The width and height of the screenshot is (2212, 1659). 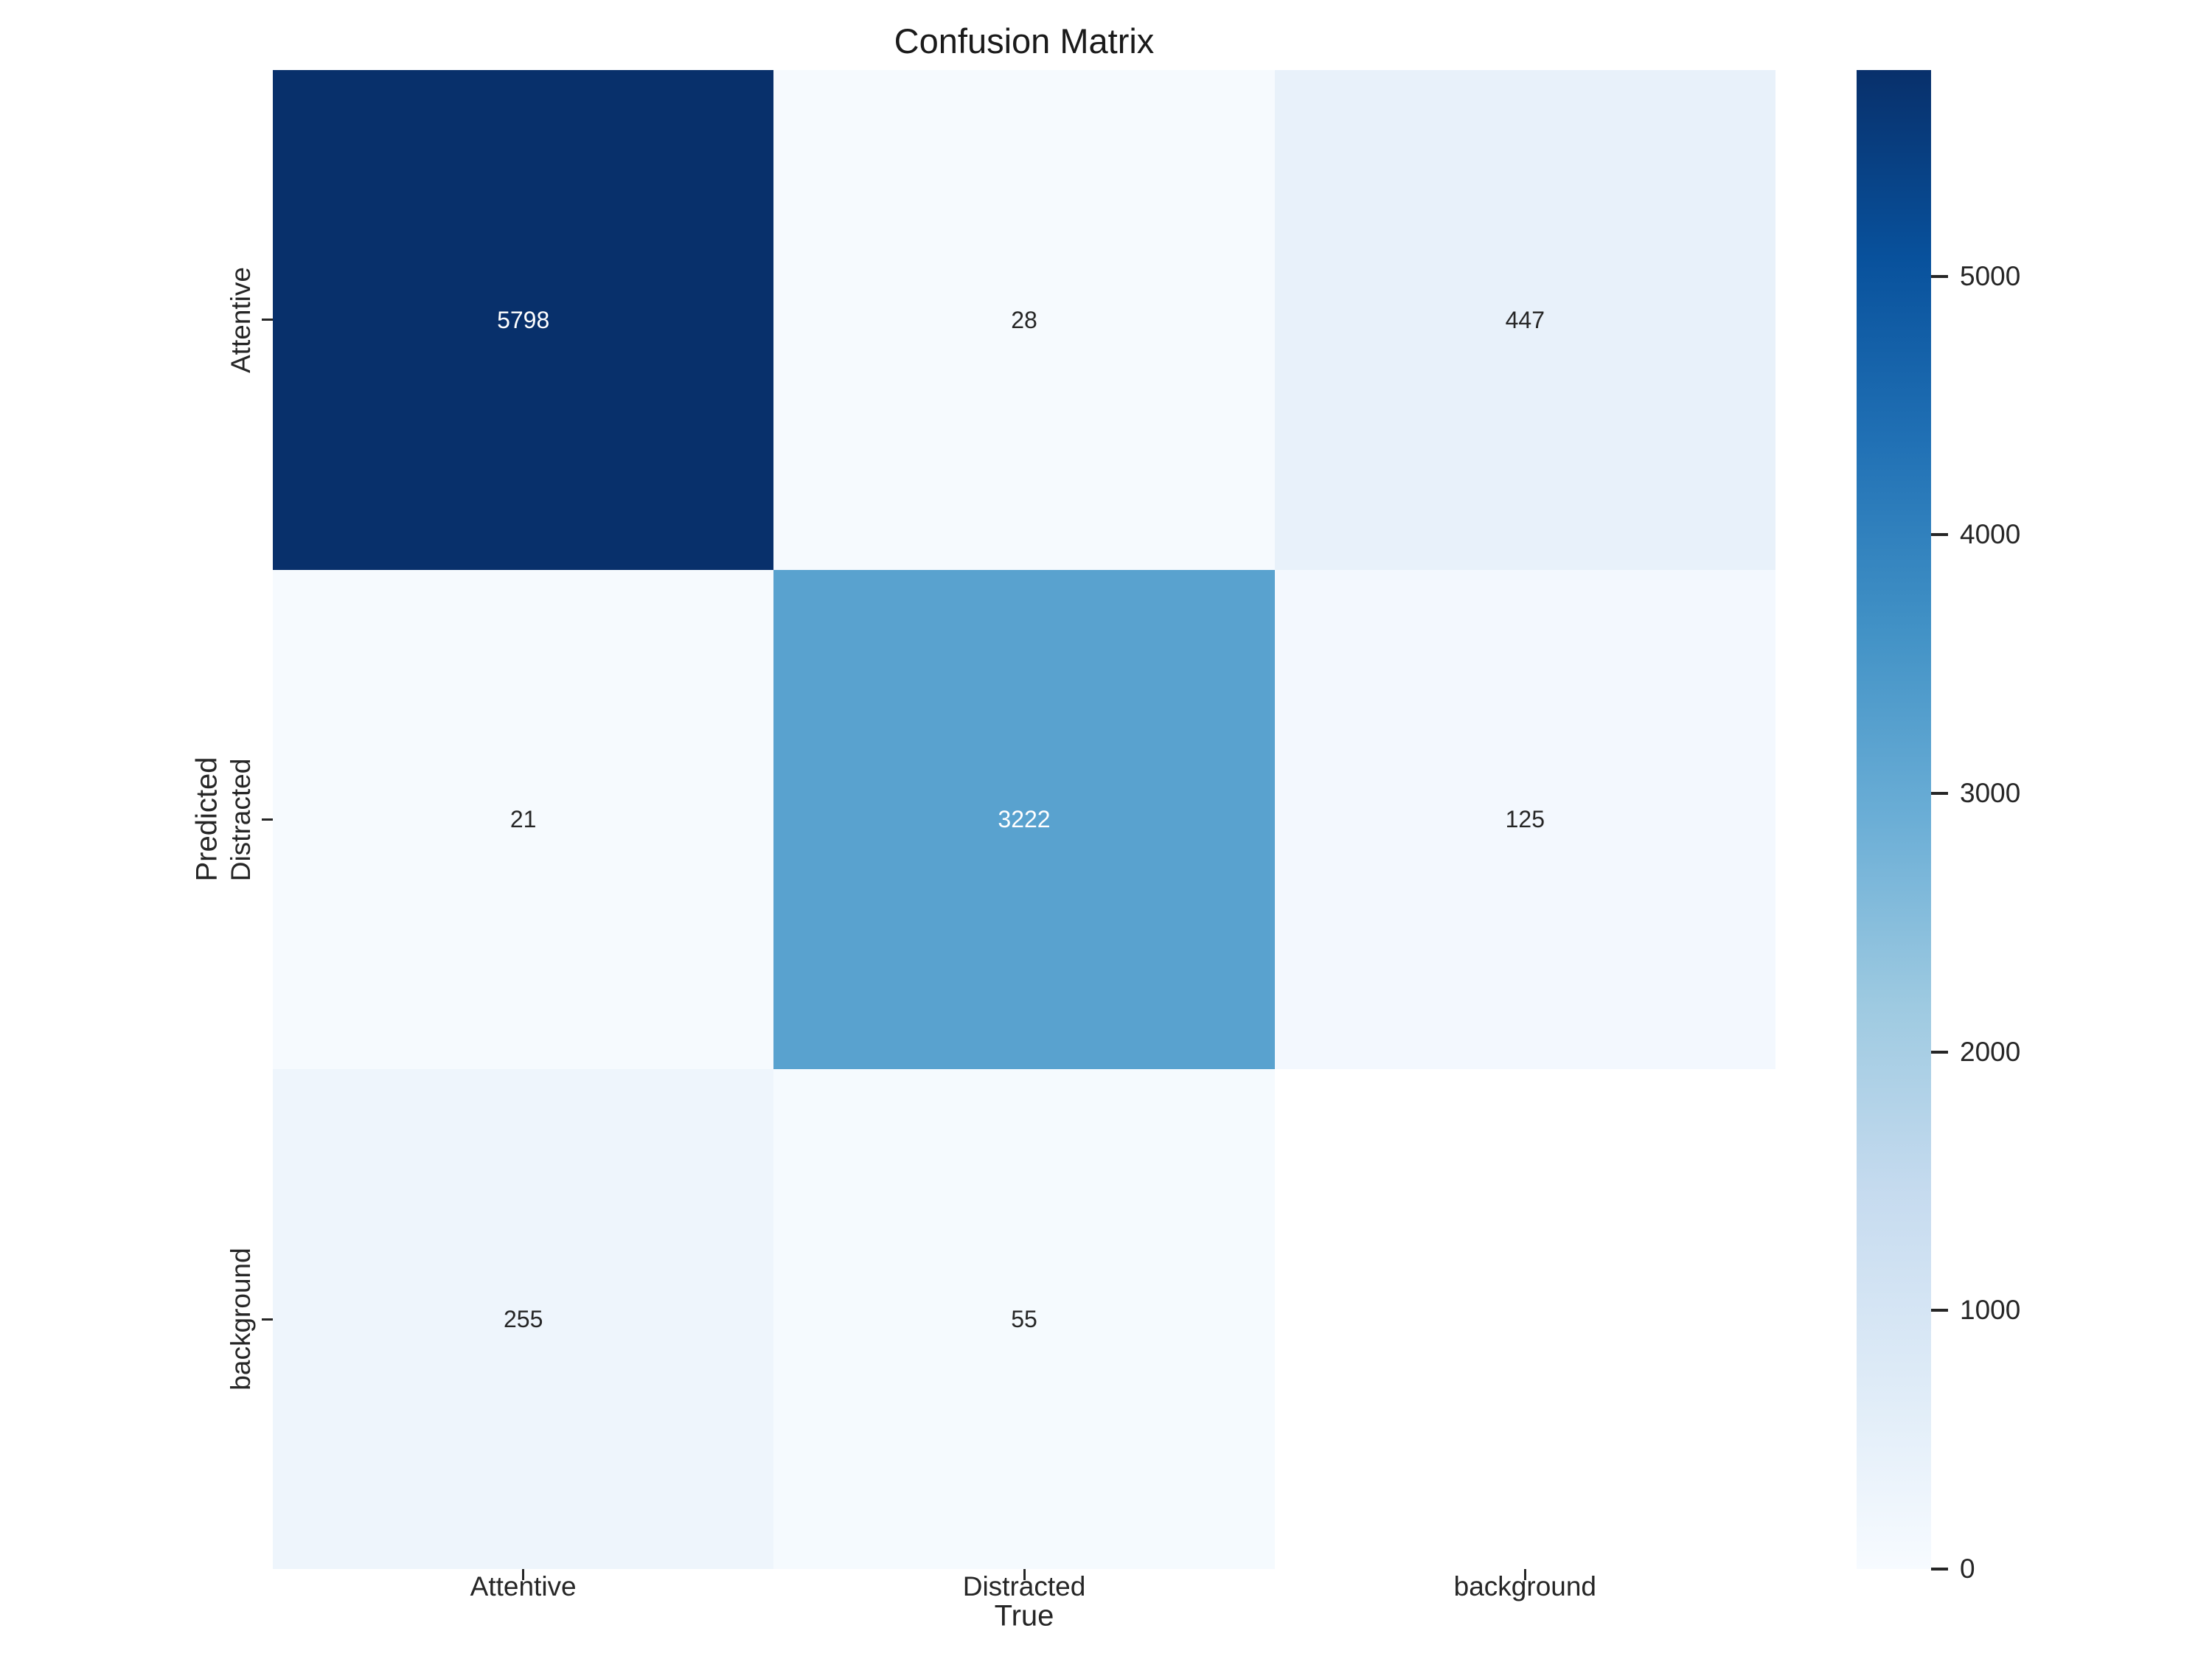 What do you see at coordinates (267, 320) in the screenshot?
I see `y-tick-mark-attentive` at bounding box center [267, 320].